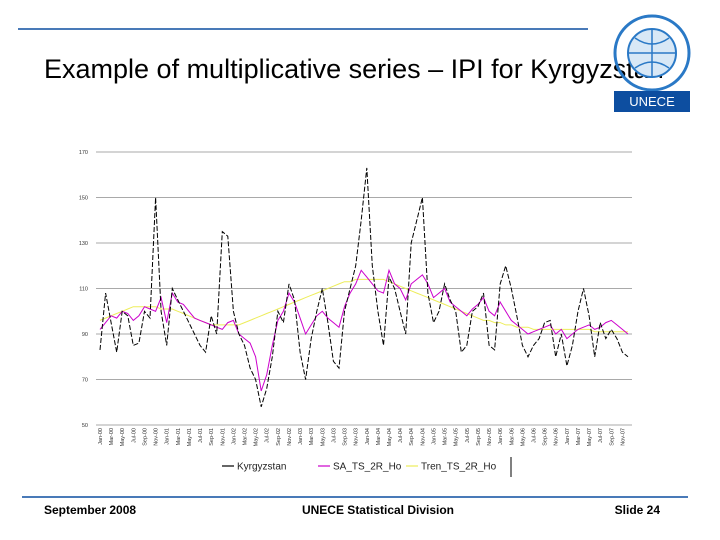 Image resolution: width=720 pixels, height=540 pixels. Describe the element at coordinates (590, 437) in the screenshot. I see `x-tick-label: May-07` at that location.